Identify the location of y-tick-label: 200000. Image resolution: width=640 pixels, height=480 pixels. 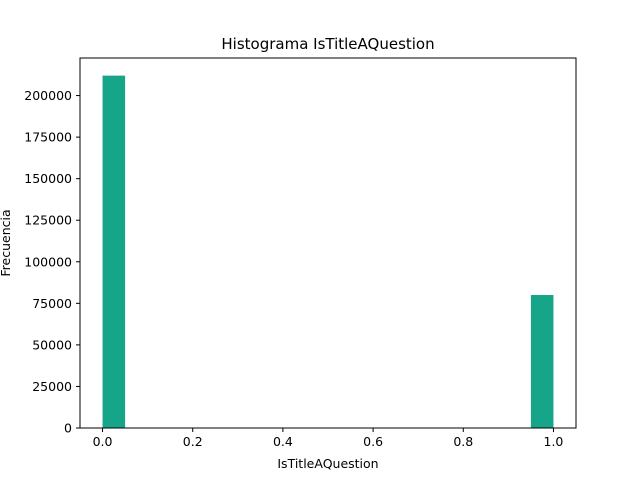
(48, 95).